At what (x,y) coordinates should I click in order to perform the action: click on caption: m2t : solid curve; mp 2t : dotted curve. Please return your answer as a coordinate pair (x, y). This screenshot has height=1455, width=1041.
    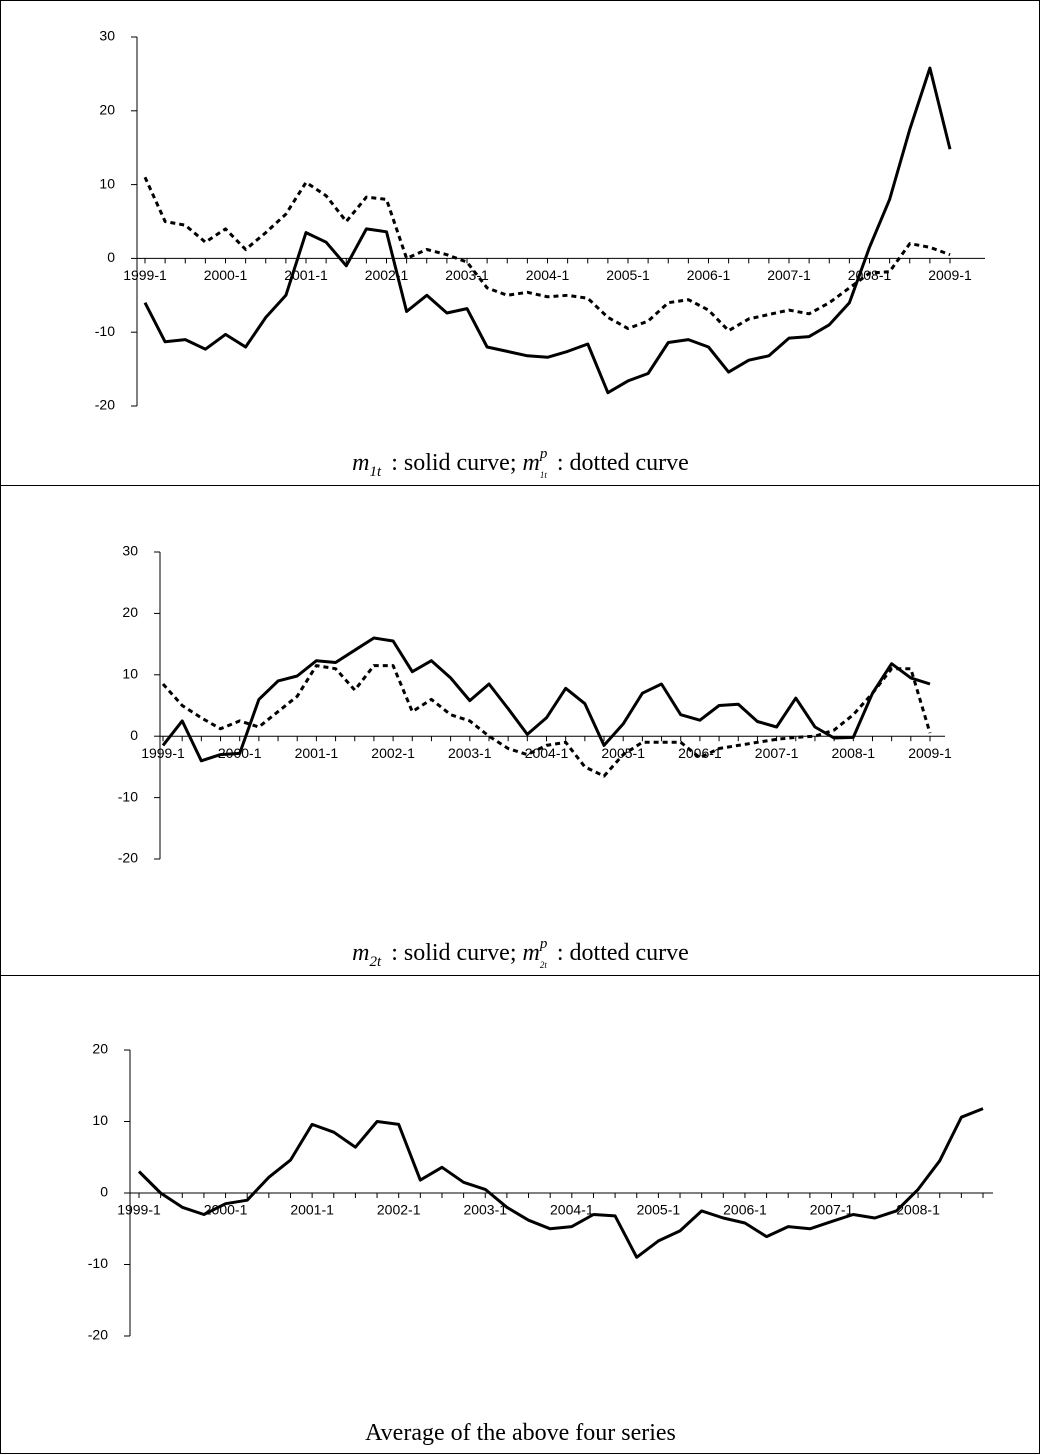
    Looking at the image, I should click on (520, 953).